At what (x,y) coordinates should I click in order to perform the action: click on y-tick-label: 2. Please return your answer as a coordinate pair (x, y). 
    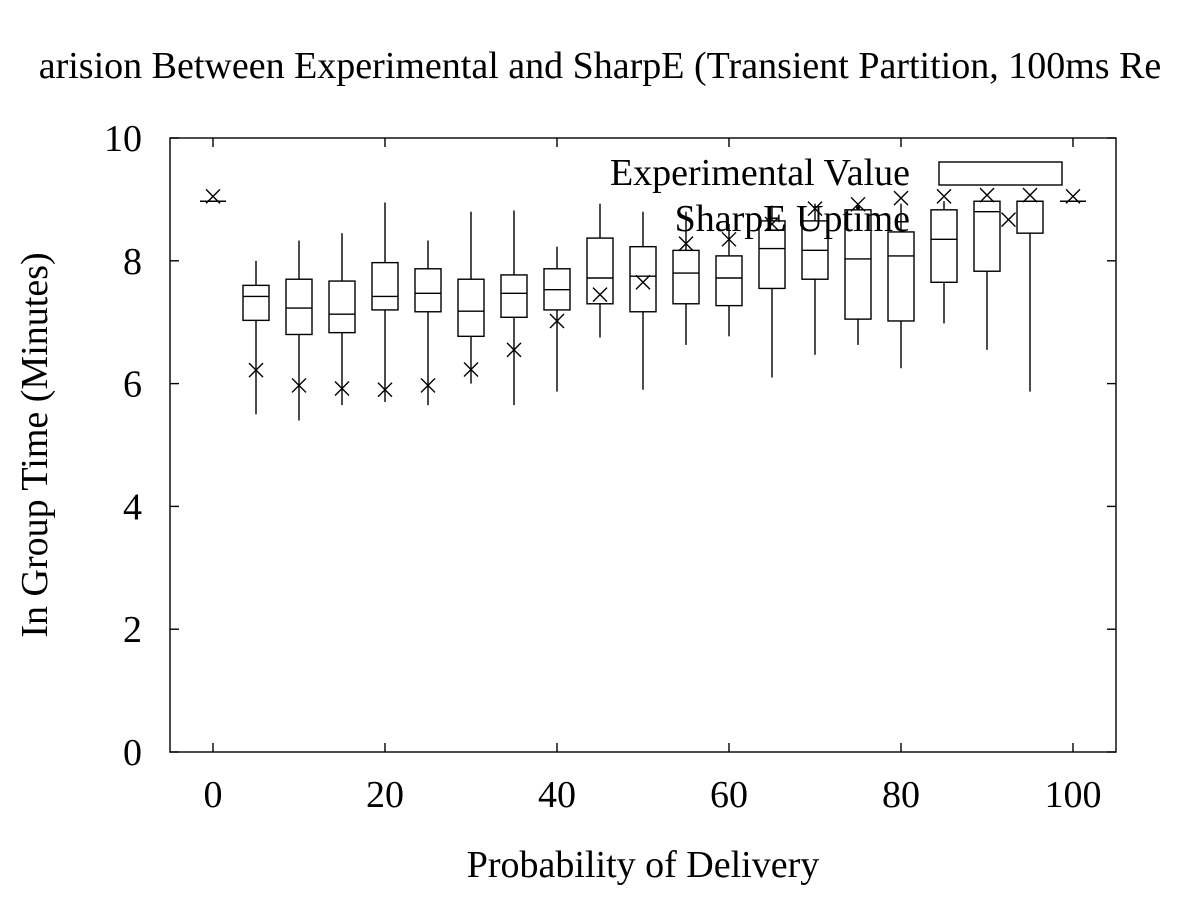
    Looking at the image, I should click on (132, 630).